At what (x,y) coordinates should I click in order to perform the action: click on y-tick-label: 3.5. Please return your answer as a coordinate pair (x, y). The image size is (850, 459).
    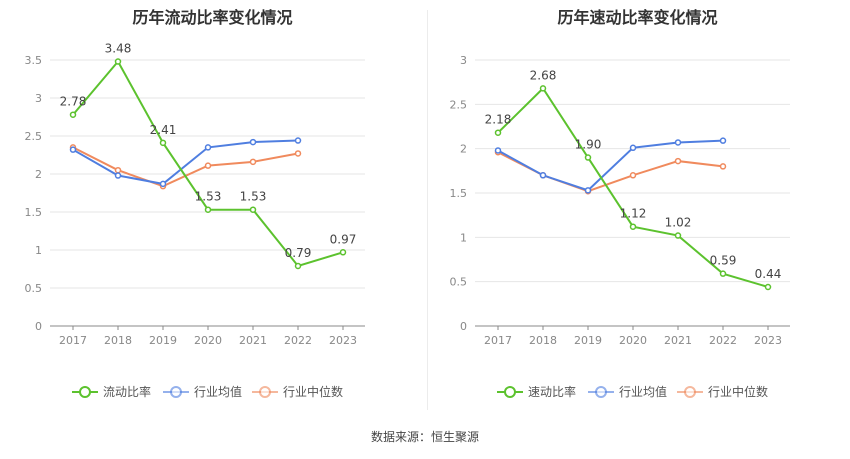
    Looking at the image, I should click on (34, 60).